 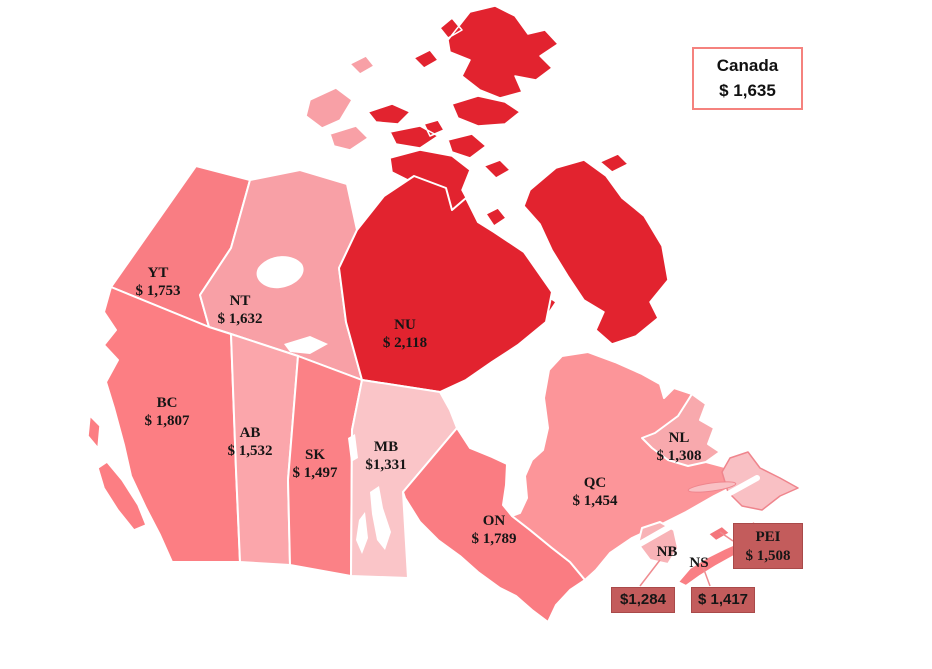 What do you see at coordinates (167, 412) in the screenshot?
I see `region-label-bc: BC $ 1,807` at bounding box center [167, 412].